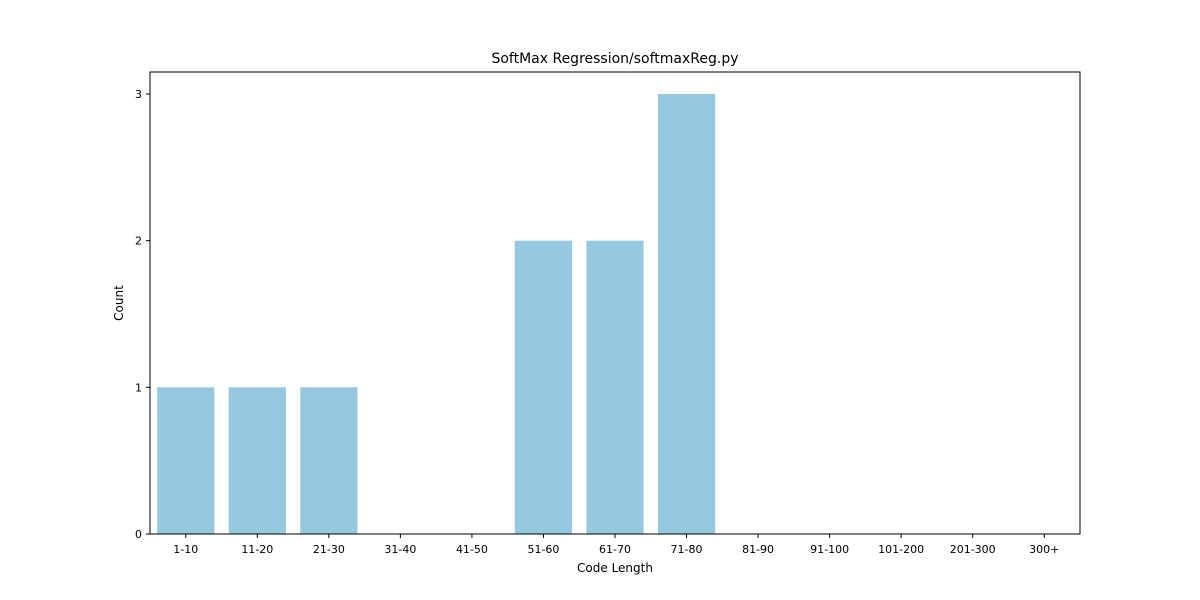  What do you see at coordinates (472, 549) in the screenshot?
I see `x-tick-label: 41-50` at bounding box center [472, 549].